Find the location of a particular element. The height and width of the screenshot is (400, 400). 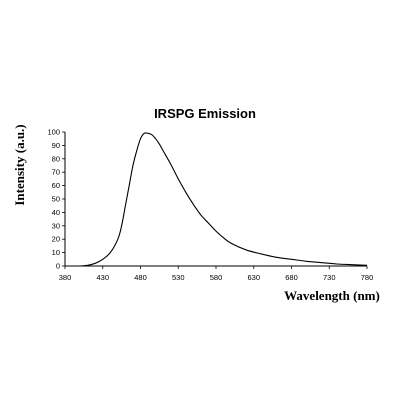

x-tick-label-530: 530 is located at coordinates (178, 277).